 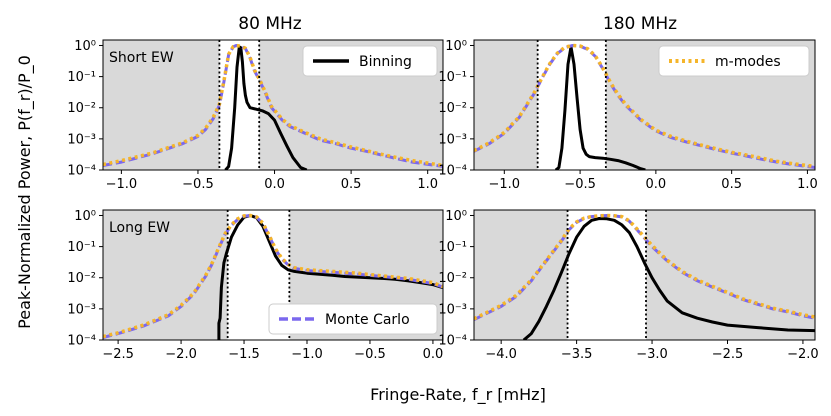 I want to click on legend-label: m-modes, so click(x=748, y=62).